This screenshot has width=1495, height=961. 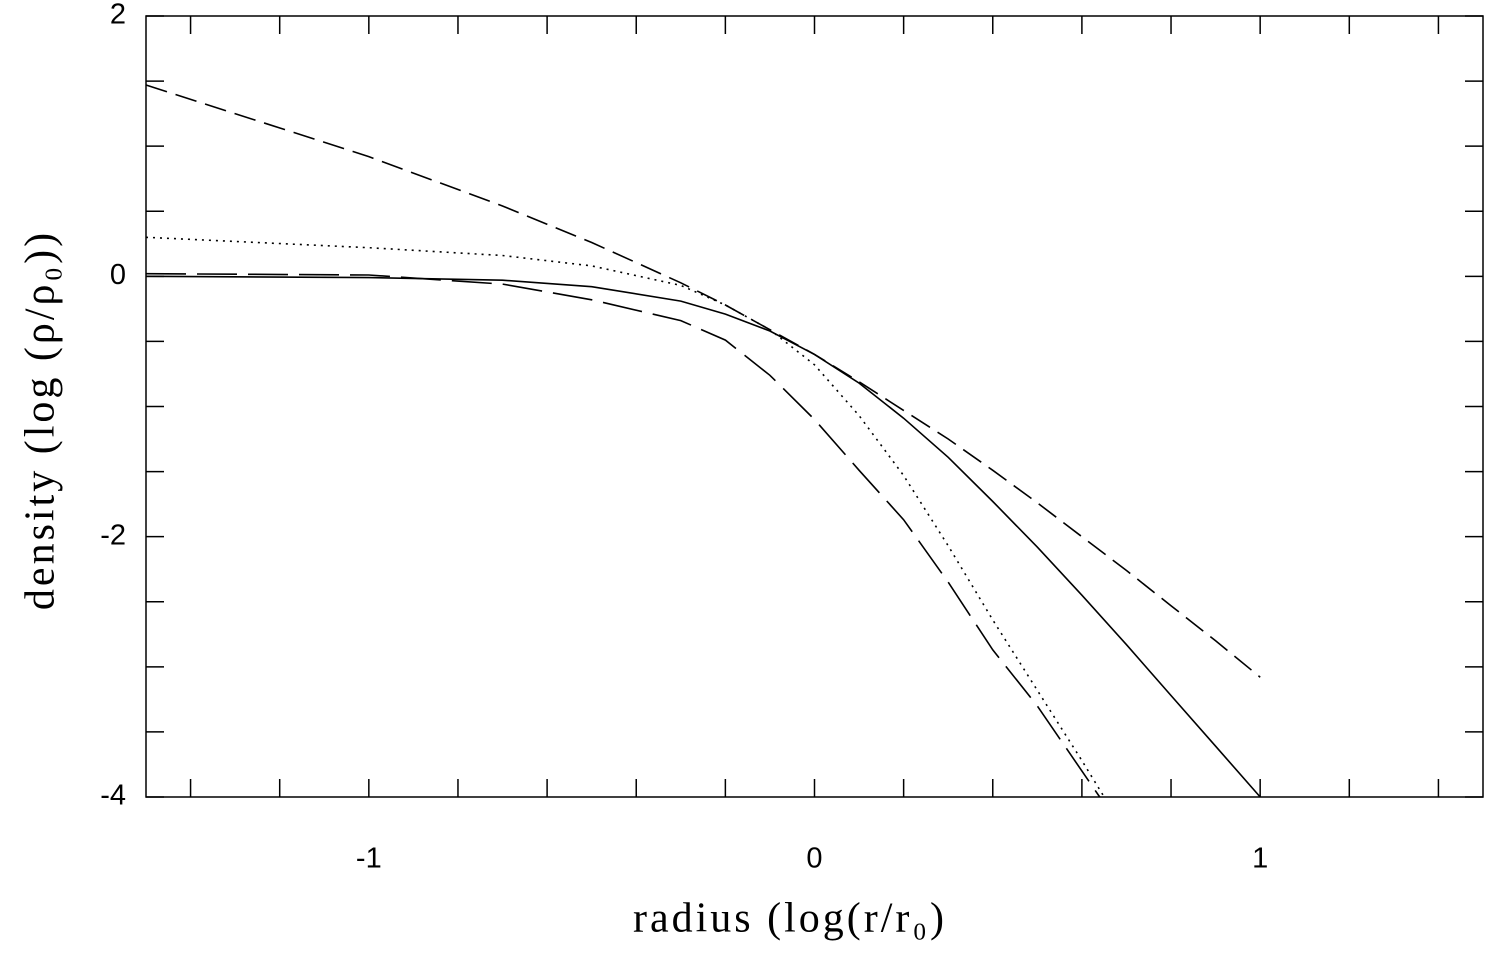 What do you see at coordinates (790, 919) in the screenshot?
I see `x-axis-title: radius (log(r/r₀)` at bounding box center [790, 919].